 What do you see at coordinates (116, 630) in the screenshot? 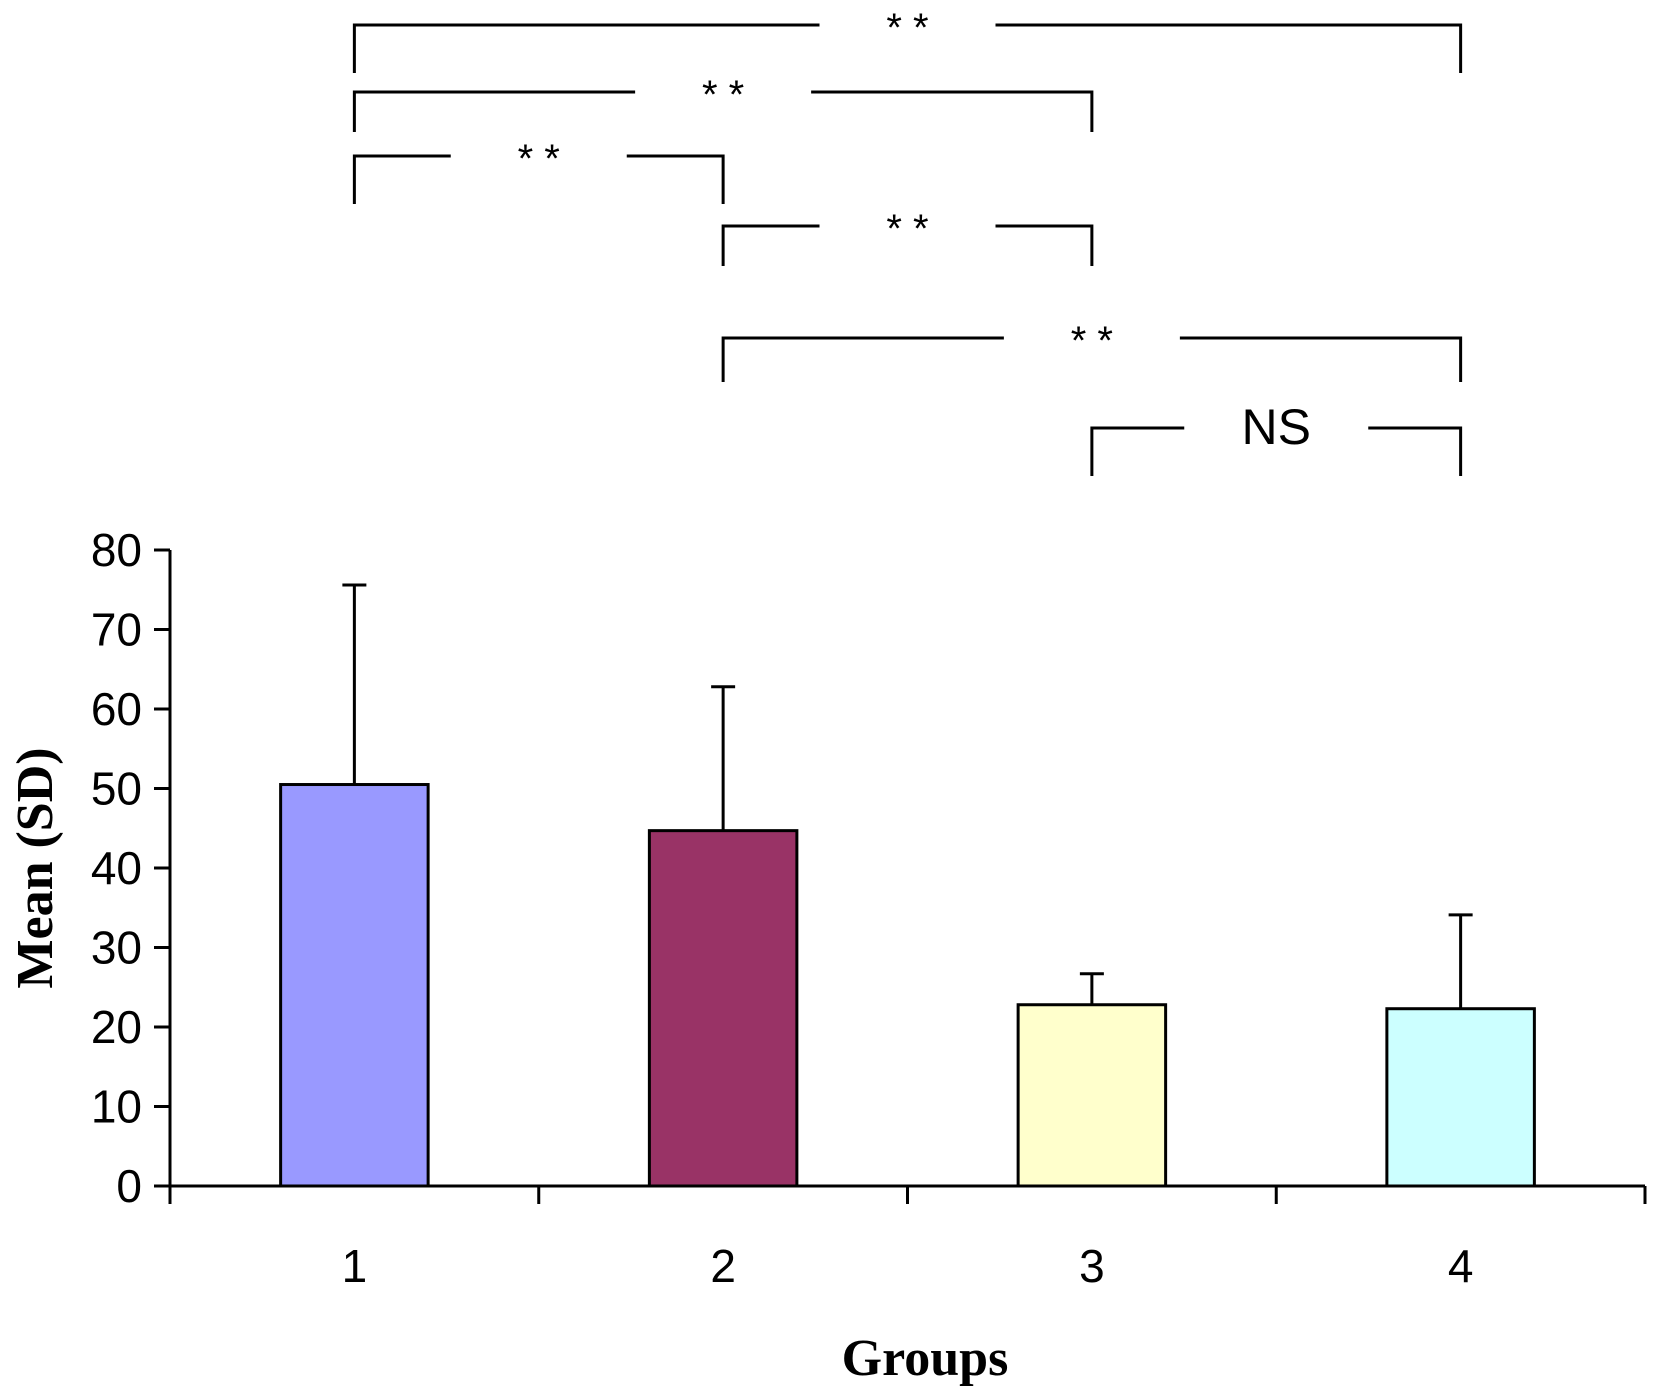
I see `y-tick-label: 70` at bounding box center [116, 630].